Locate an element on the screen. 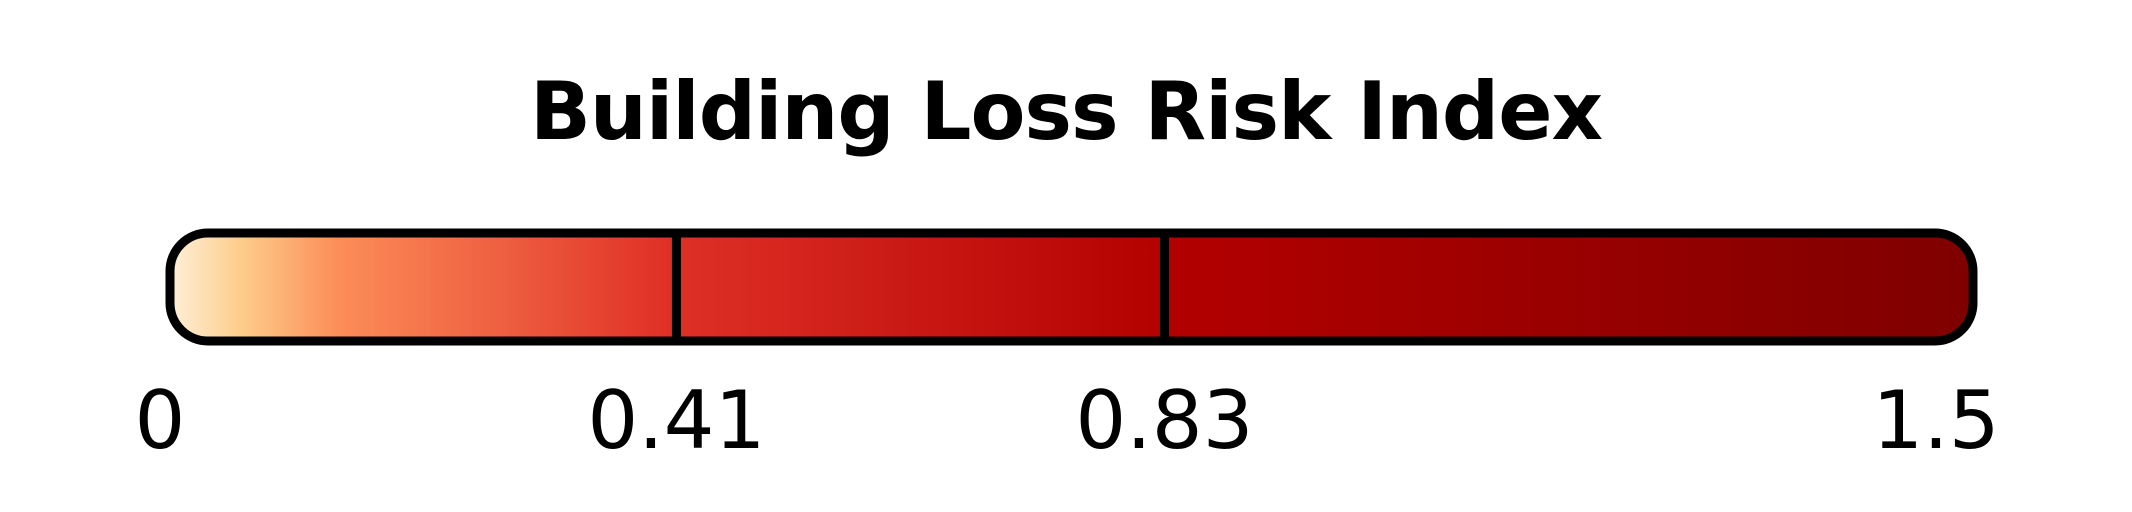 The width and height of the screenshot is (2132, 512). tick-label-0-41: 0.41 is located at coordinates (676, 420).